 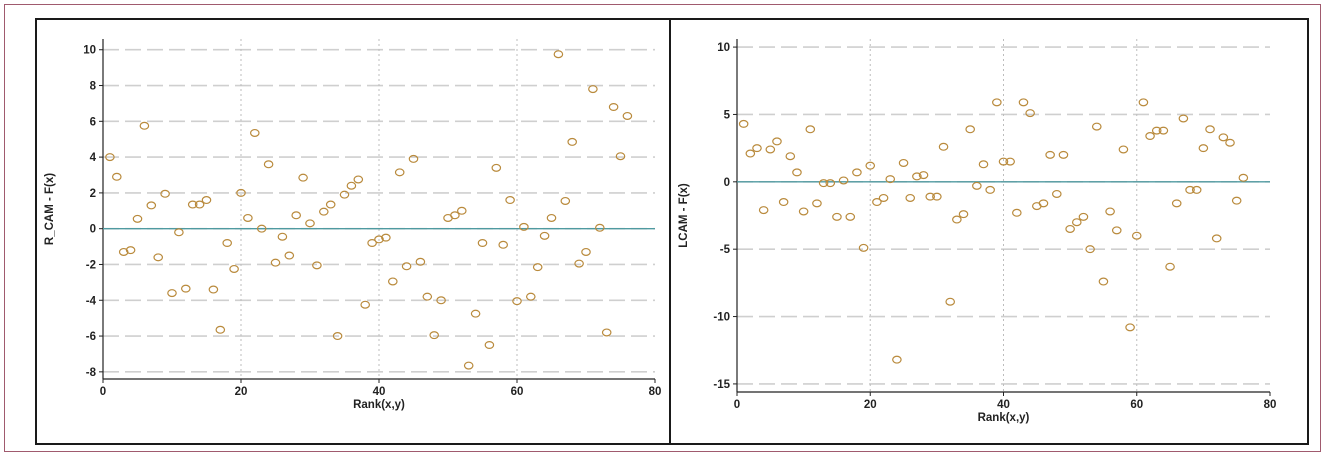 I want to click on lcam-y-axis-label: LCAM - F(x), so click(x=684, y=215).